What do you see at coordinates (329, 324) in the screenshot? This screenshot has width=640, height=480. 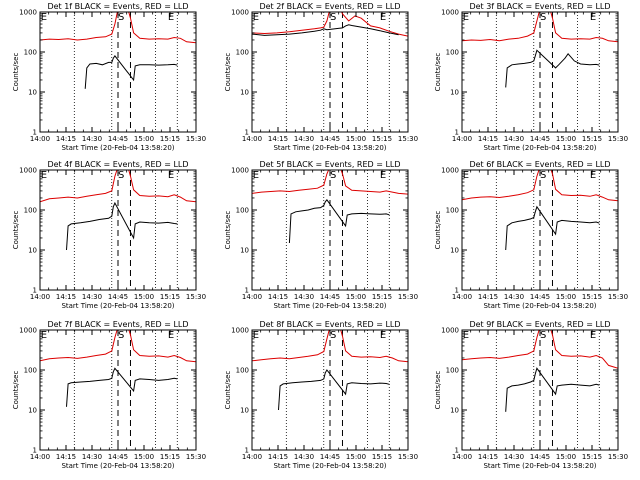 I see `plot-title: Det 8f BLACK = Events, RED = LLD` at bounding box center [329, 324].